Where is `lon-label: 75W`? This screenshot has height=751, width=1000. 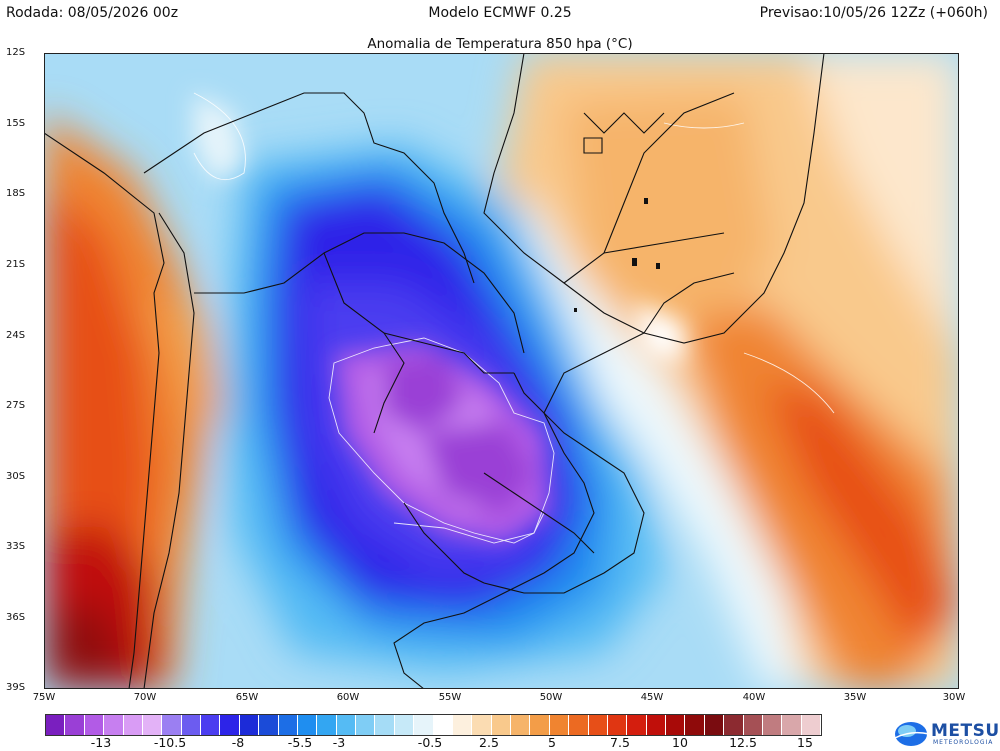
lon-label: 75W is located at coordinates (44, 697).